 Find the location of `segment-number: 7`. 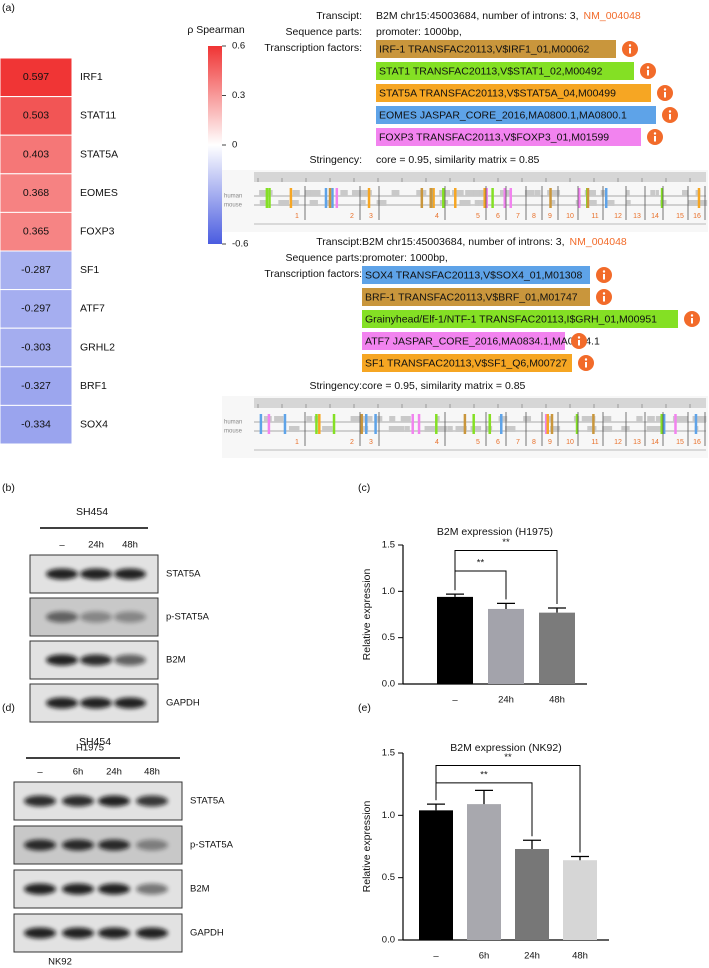

segment-number: 7 is located at coordinates (518, 442).